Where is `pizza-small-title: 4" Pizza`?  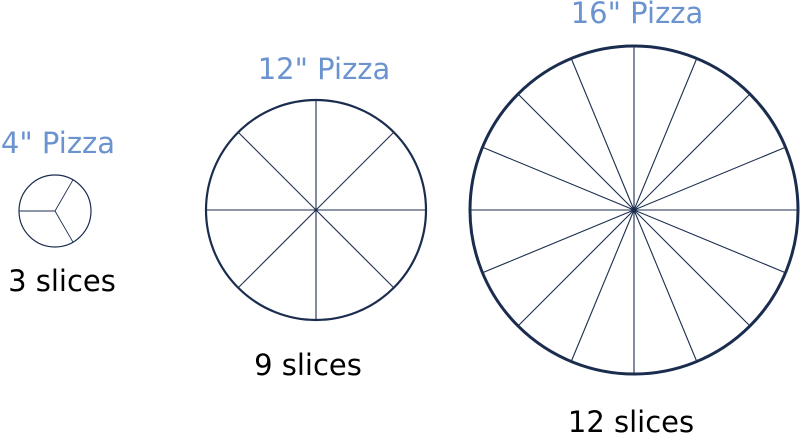
pizza-small-title: 4" Pizza is located at coordinates (58, 143).